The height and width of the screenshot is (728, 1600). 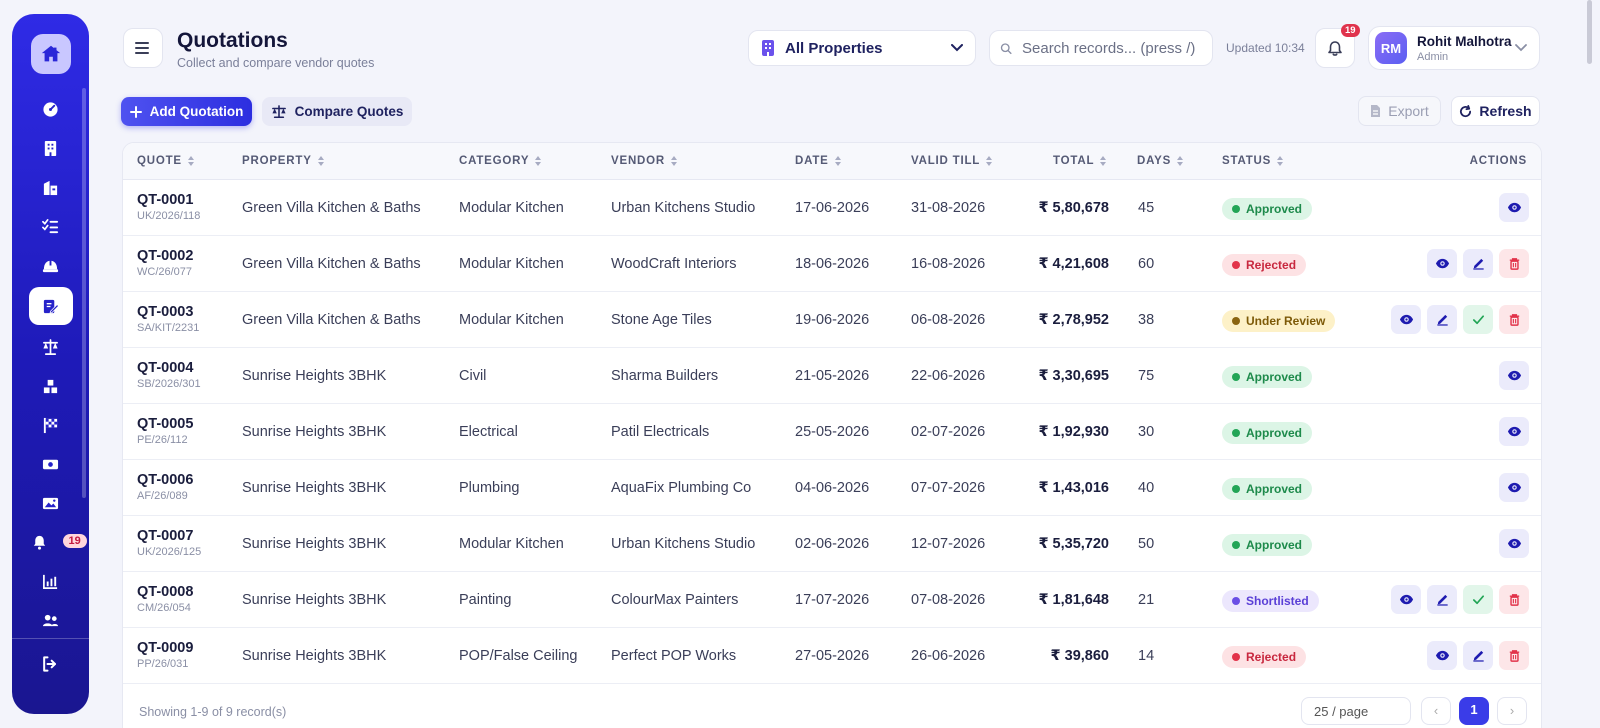 What do you see at coordinates (166, 161) in the screenshot?
I see `column-header-quote: QUOTE` at bounding box center [166, 161].